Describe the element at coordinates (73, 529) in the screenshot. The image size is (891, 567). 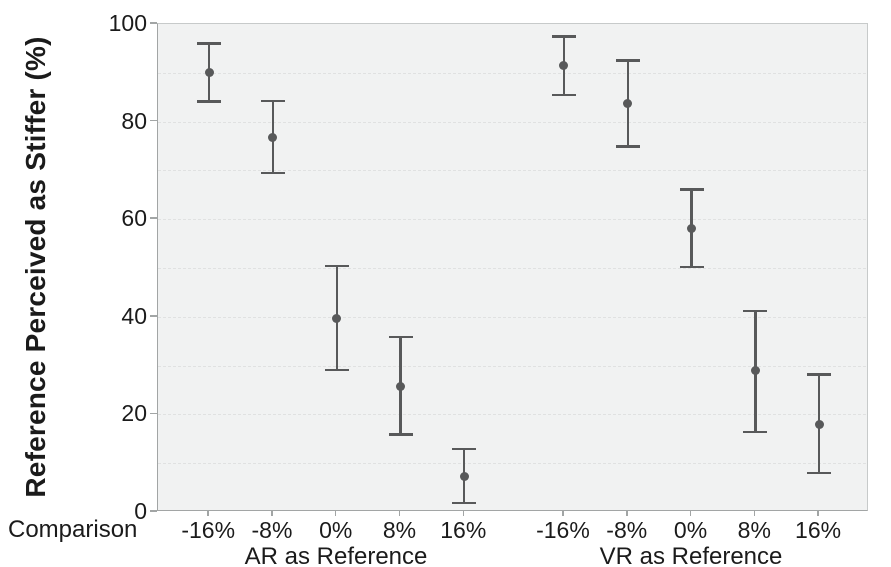
I see `x-axis-label: Comparison` at that location.